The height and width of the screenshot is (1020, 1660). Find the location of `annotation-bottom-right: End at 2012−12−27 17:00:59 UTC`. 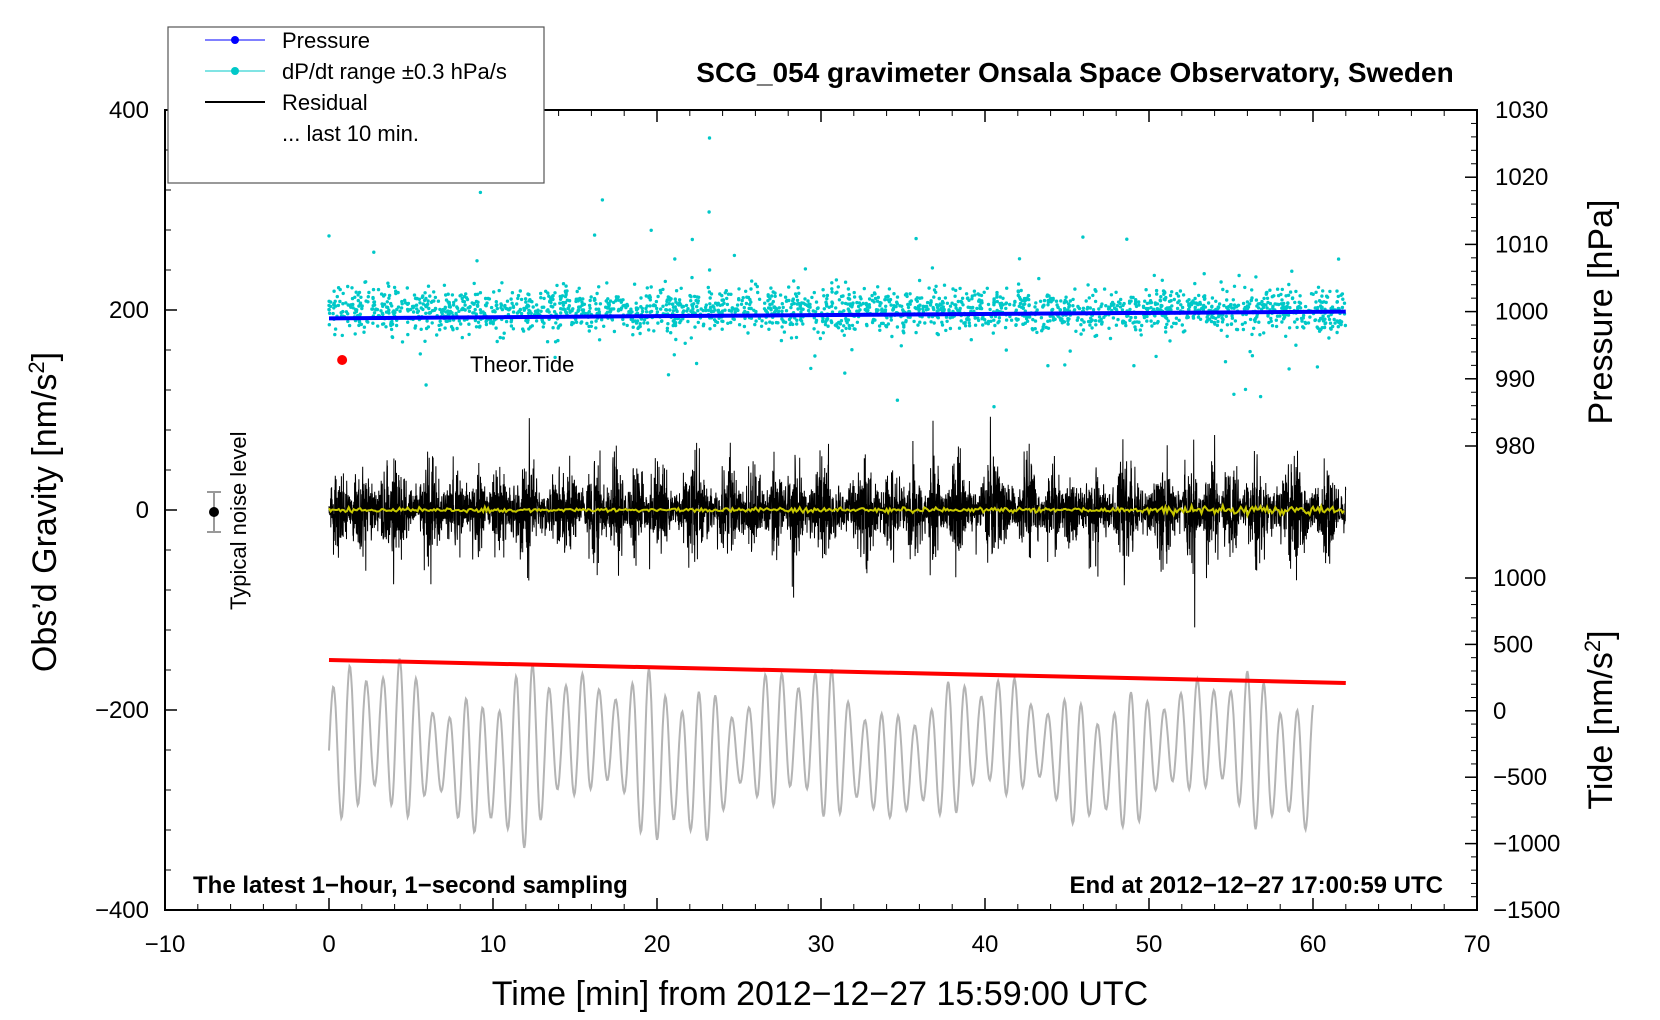

annotation-bottom-right: End at 2012−12−27 17:00:59 UTC is located at coordinates (1256, 885).